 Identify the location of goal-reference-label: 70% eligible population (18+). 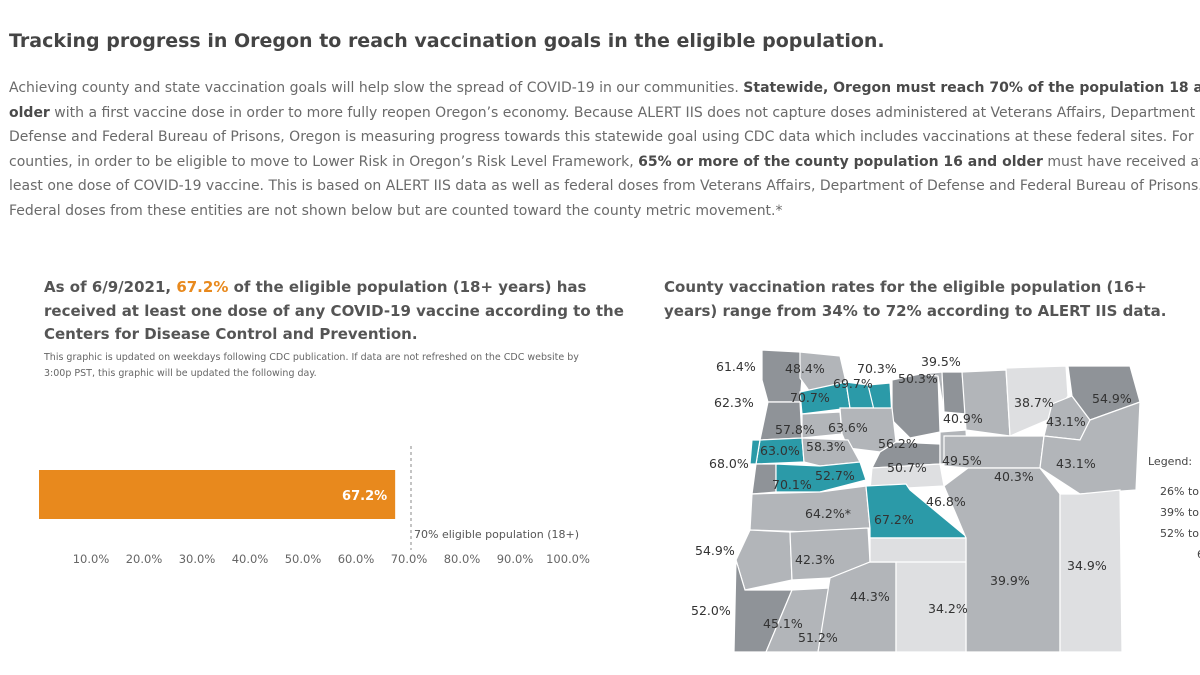
(496, 534).